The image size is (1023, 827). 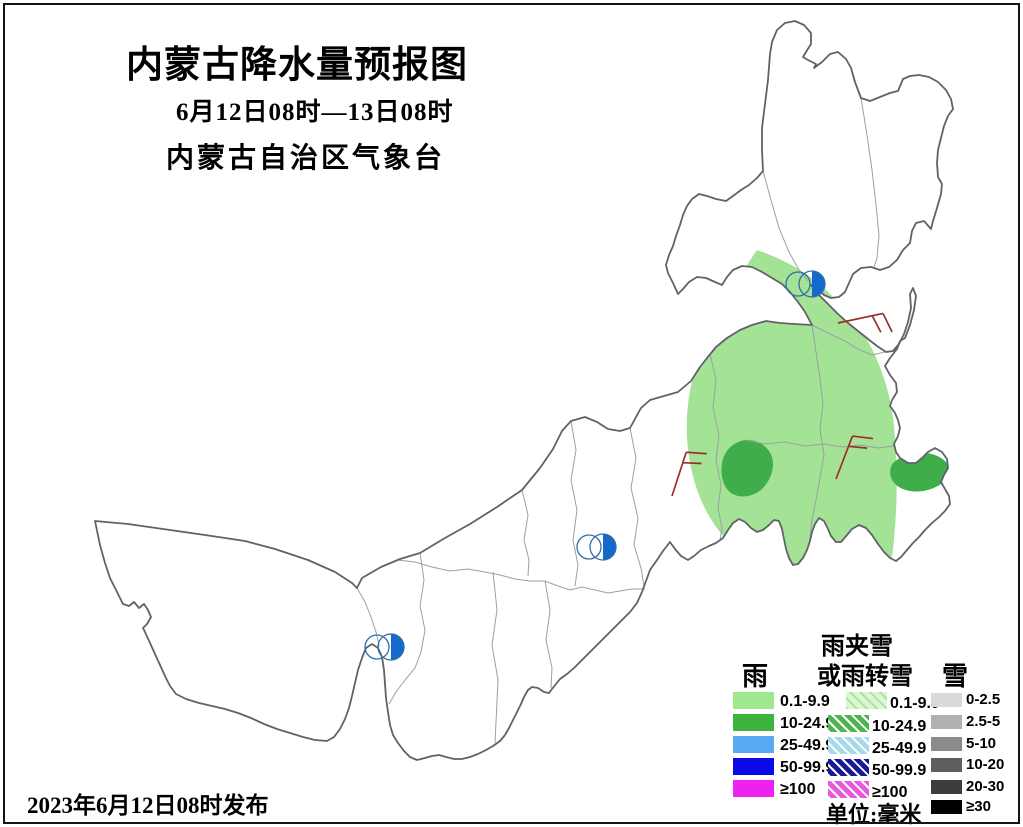 I want to click on rain-area-light, so click(x=791, y=411).